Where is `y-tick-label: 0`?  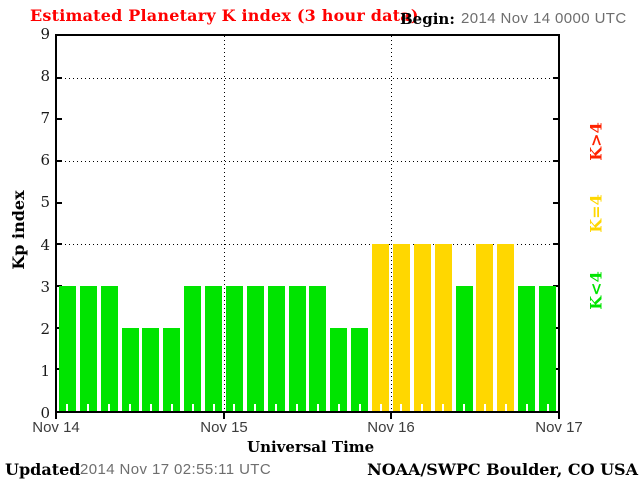
y-tick-label: 0 is located at coordinates (45, 413).